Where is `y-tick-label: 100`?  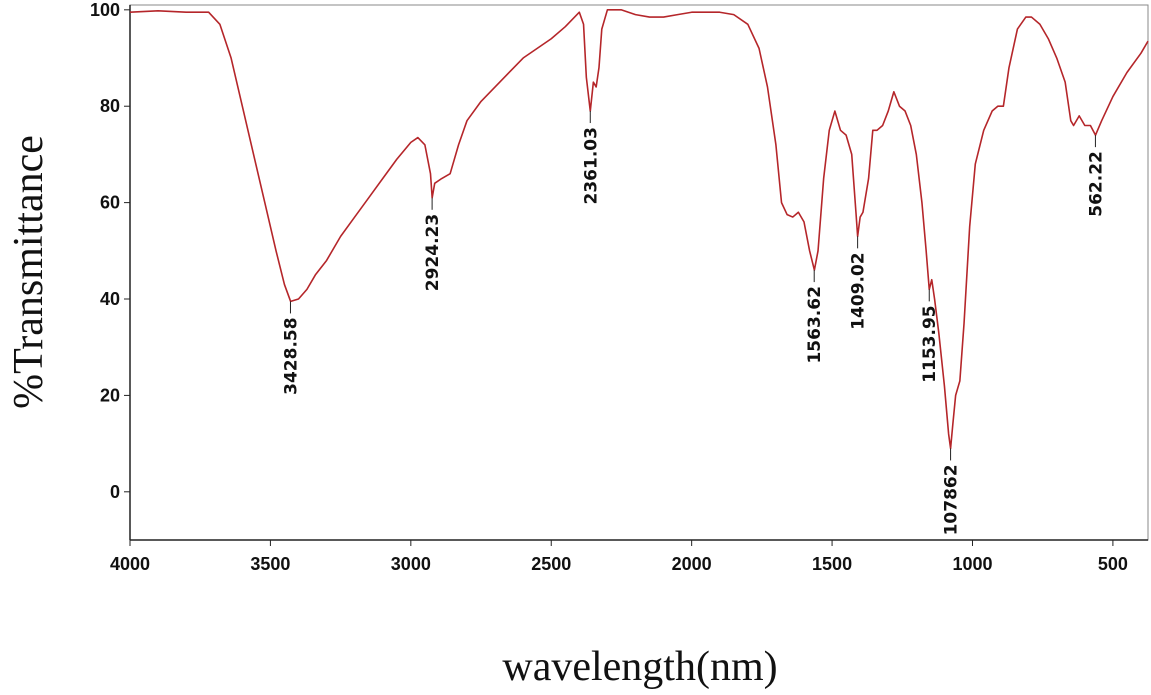
y-tick-label: 100 is located at coordinates (105, 10).